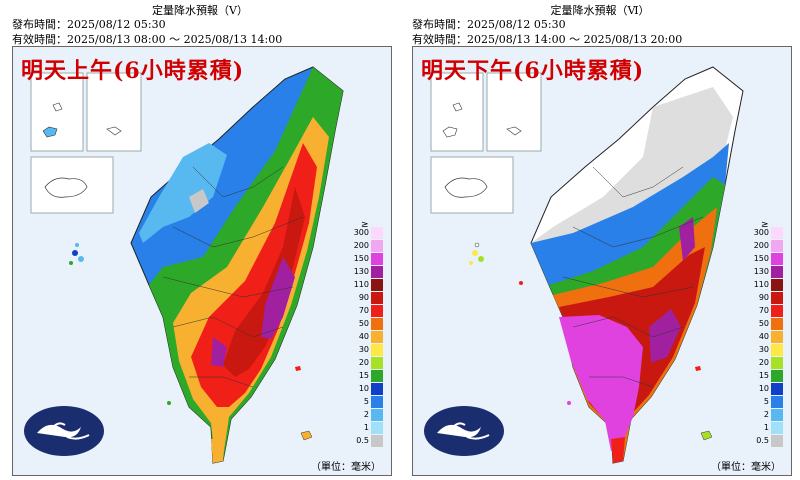 This screenshot has height=480, width=800. Describe the element at coordinates (763, 285) in the screenshot. I see `legend-level: 110` at that location.